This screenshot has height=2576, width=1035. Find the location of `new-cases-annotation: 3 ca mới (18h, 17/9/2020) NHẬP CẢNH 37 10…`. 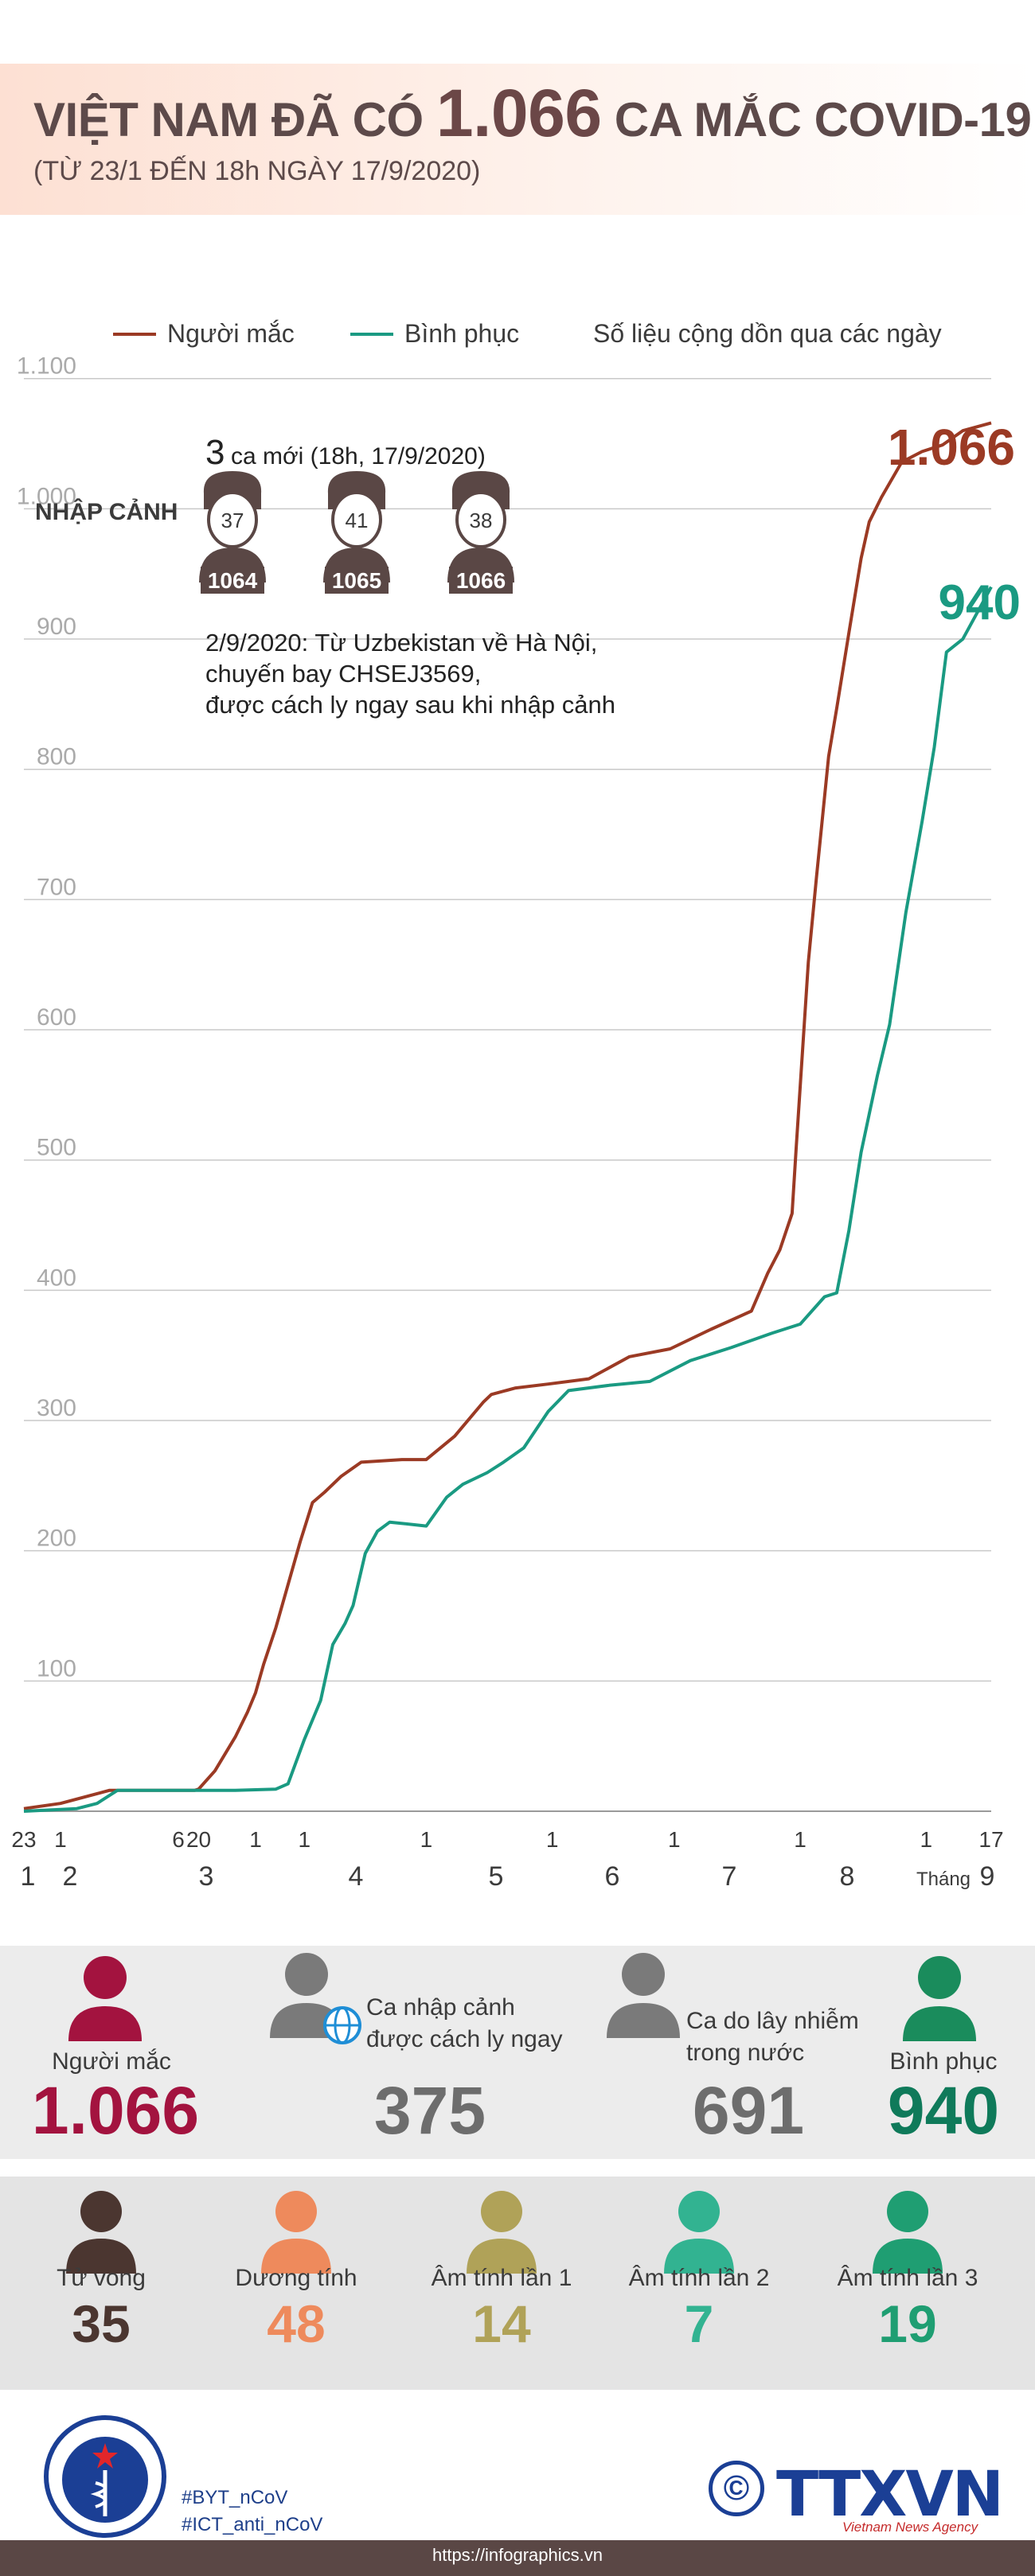

new-cases-annotation: 3 ca mới (18h, 17/9/2020) NHẬP CẢNH 37 10… is located at coordinates (325, 576).